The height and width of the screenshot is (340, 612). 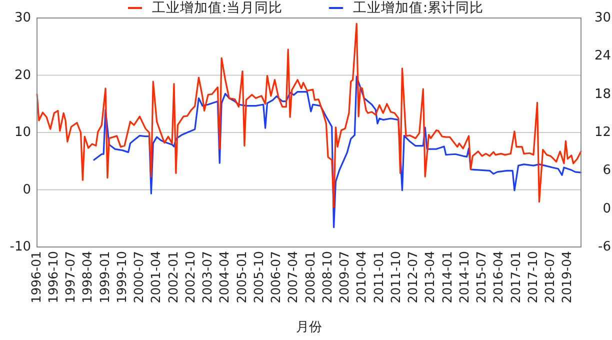 What do you see at coordinates (549, 277) in the screenshot?
I see `x-tick-label: 2018-07` at bounding box center [549, 277].